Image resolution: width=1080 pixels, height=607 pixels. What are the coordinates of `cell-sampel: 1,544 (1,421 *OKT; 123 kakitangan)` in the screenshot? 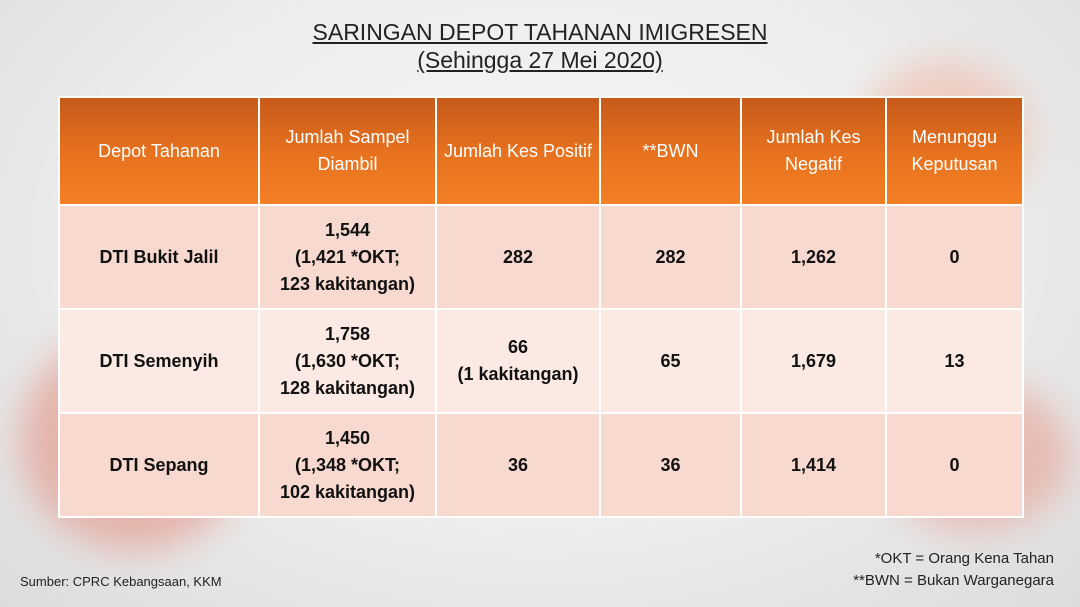 It's located at (347, 257).